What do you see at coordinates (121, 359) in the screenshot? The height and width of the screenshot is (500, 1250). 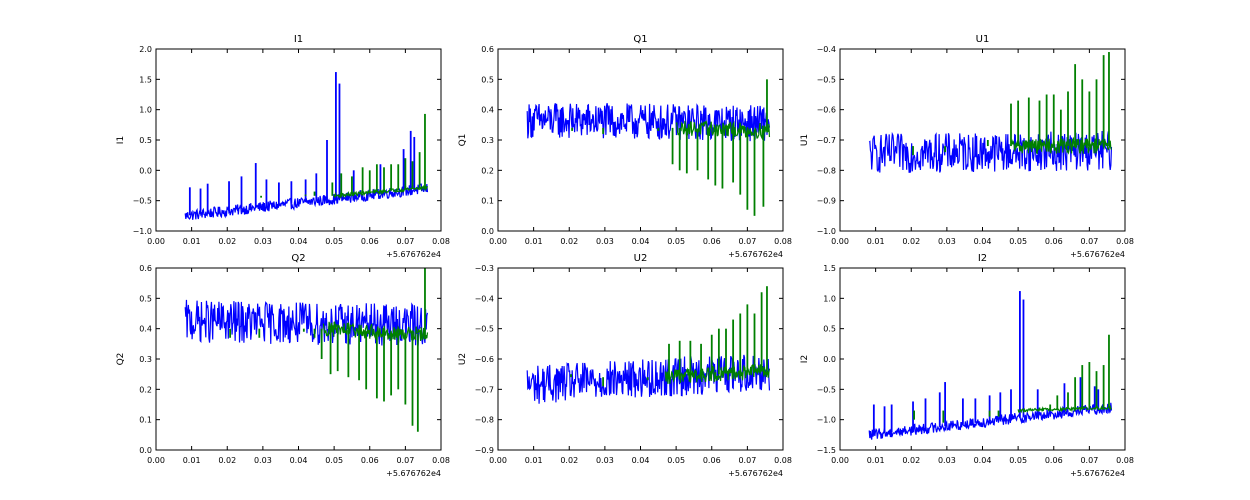 I see `y-axis-label: Q2` at bounding box center [121, 359].